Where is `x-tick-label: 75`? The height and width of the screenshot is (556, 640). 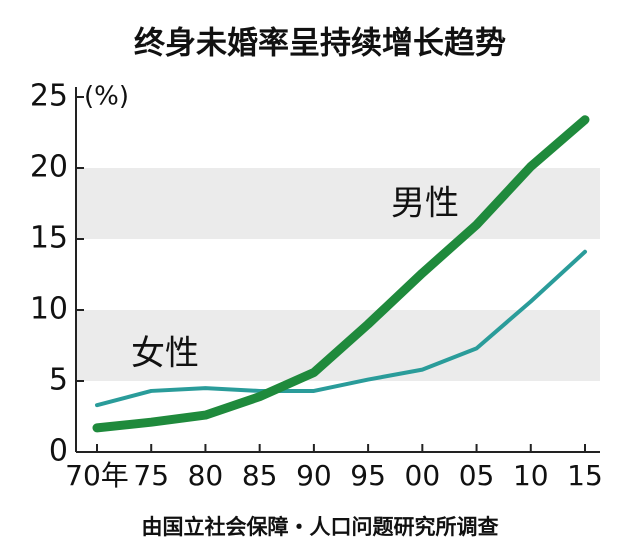 x-tick-label: 75 is located at coordinates (151, 475).